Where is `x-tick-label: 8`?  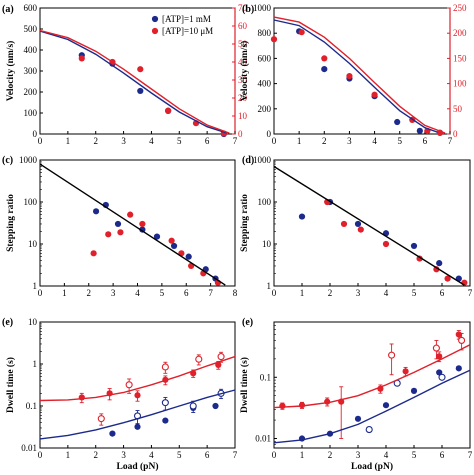 x-tick-label: 8 is located at coordinates (235, 293).